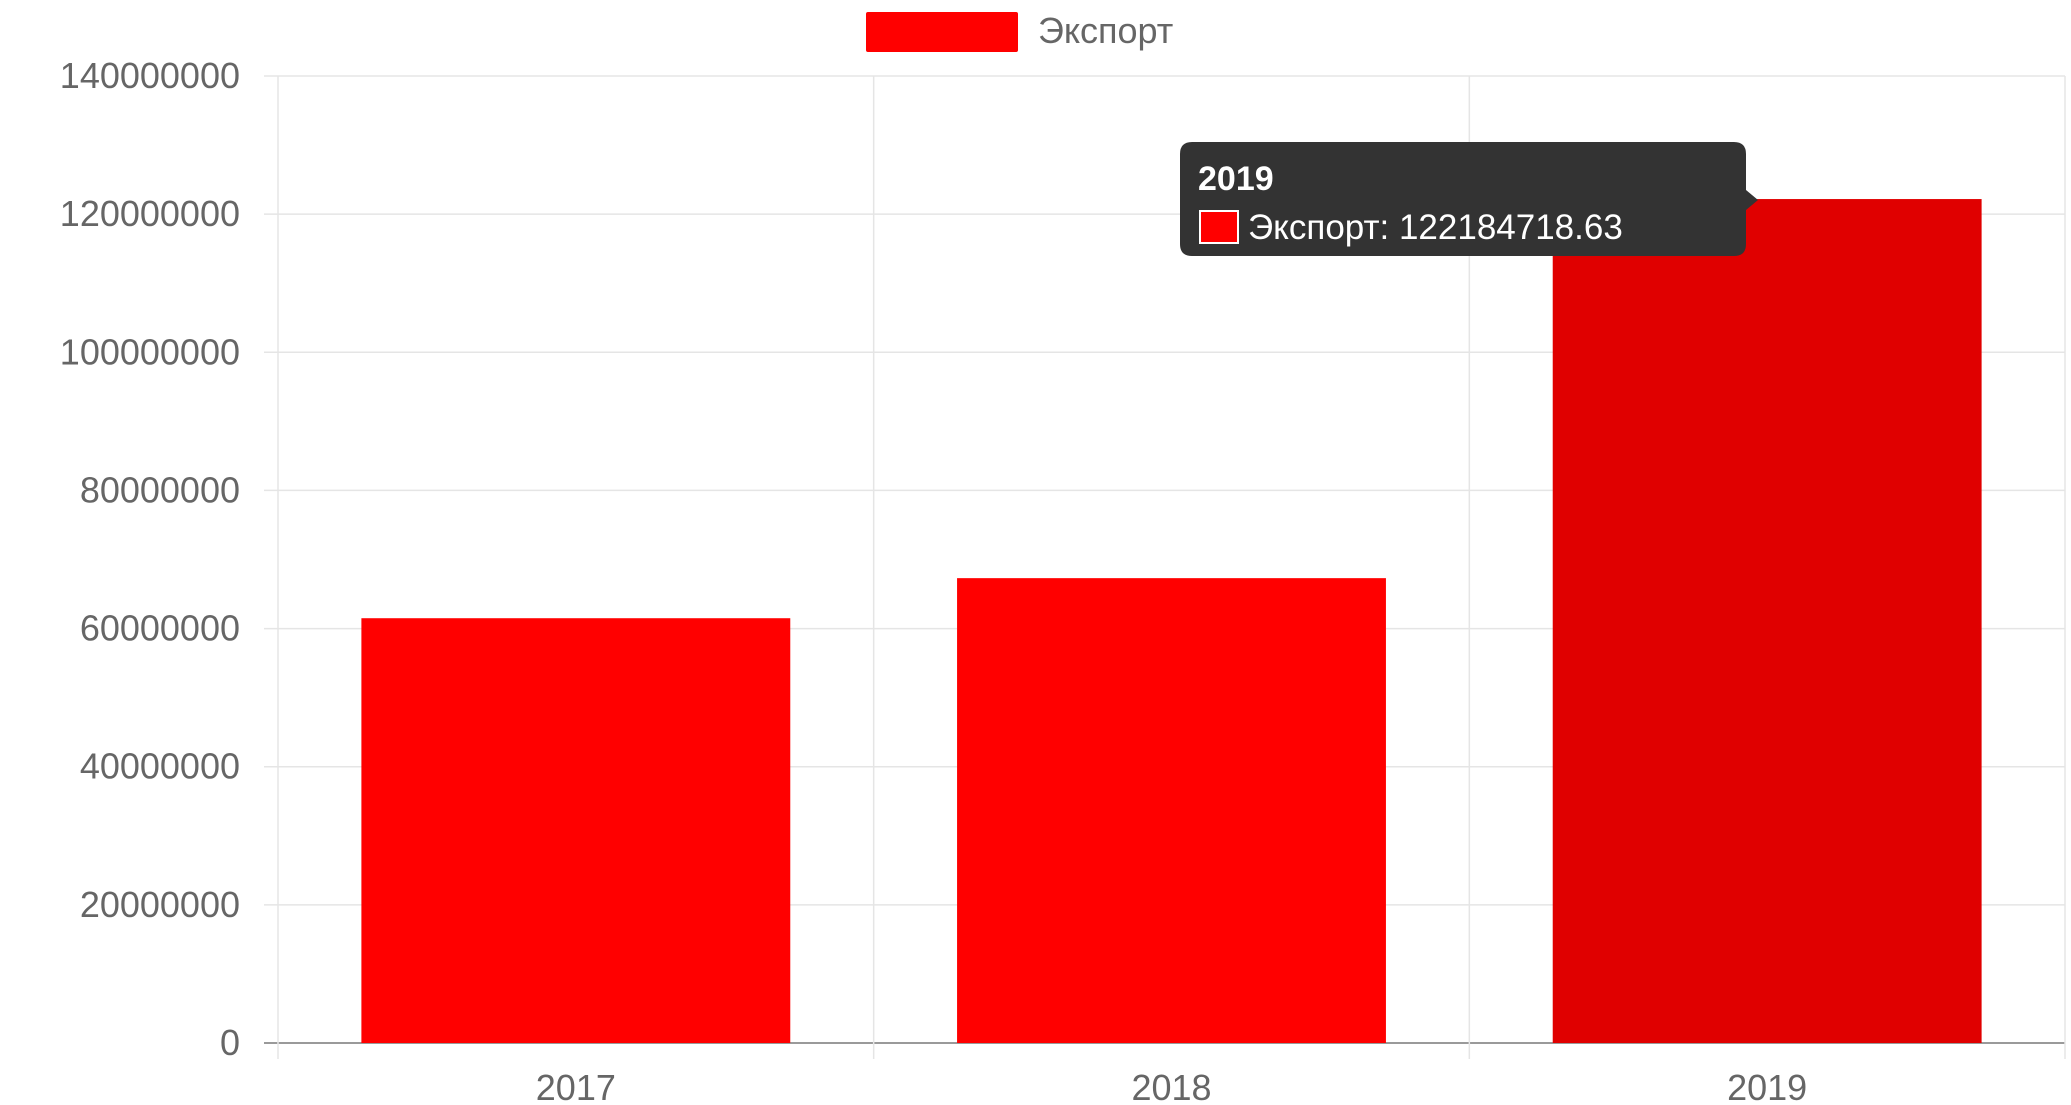  I want to click on tooltip-swatch, so click(1219, 227).